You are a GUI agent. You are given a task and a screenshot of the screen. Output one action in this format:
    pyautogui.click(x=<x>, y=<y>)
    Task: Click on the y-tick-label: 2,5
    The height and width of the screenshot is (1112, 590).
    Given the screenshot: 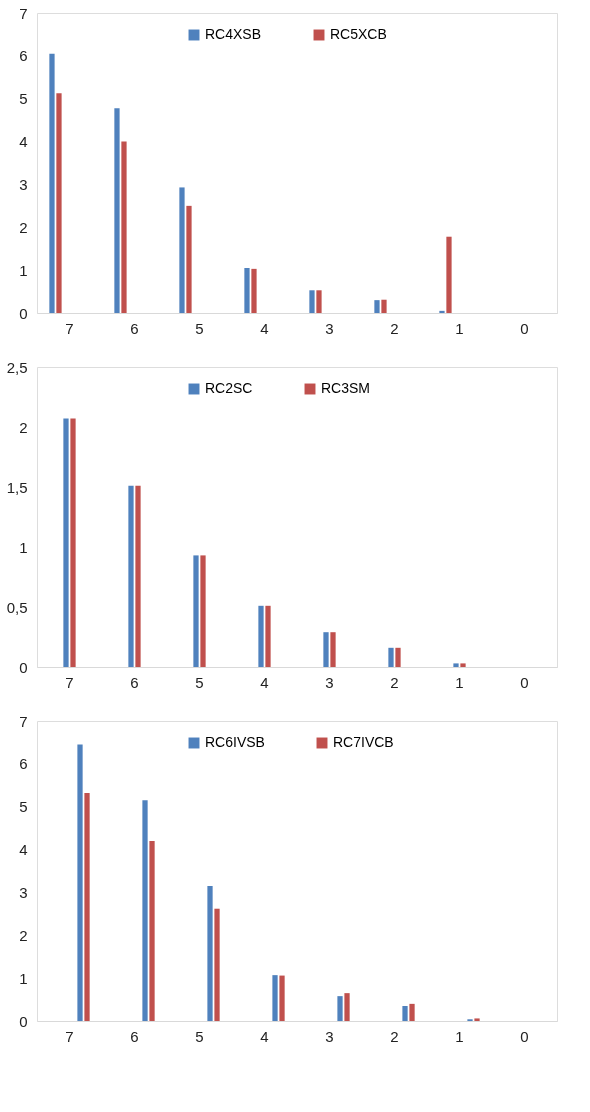 What is the action you would take?
    pyautogui.click(x=17, y=367)
    